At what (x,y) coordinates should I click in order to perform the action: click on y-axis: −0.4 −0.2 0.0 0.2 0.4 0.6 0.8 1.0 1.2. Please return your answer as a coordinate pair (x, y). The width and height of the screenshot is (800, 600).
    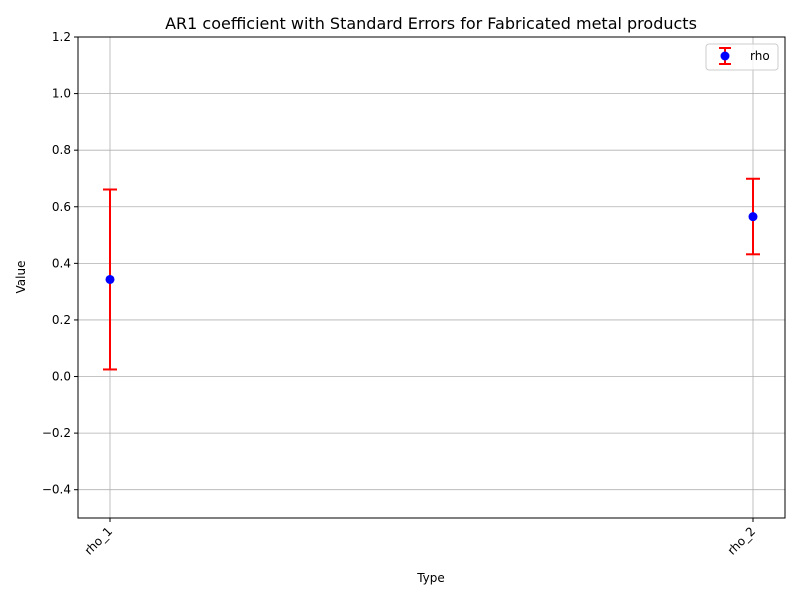
    Looking at the image, I should click on (60, 263).